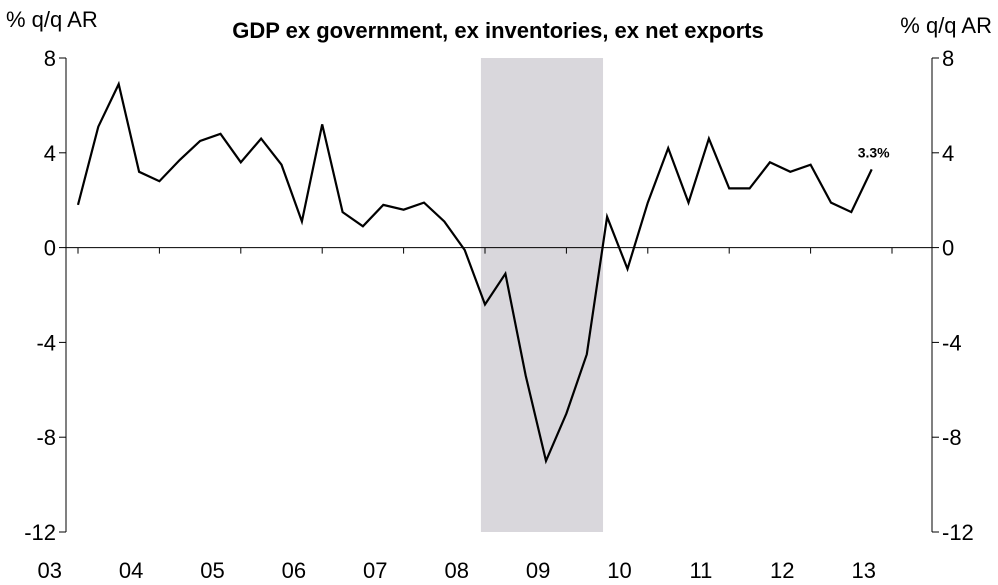  What do you see at coordinates (50, 153) in the screenshot?
I see `left-y-tick-label: 4` at bounding box center [50, 153].